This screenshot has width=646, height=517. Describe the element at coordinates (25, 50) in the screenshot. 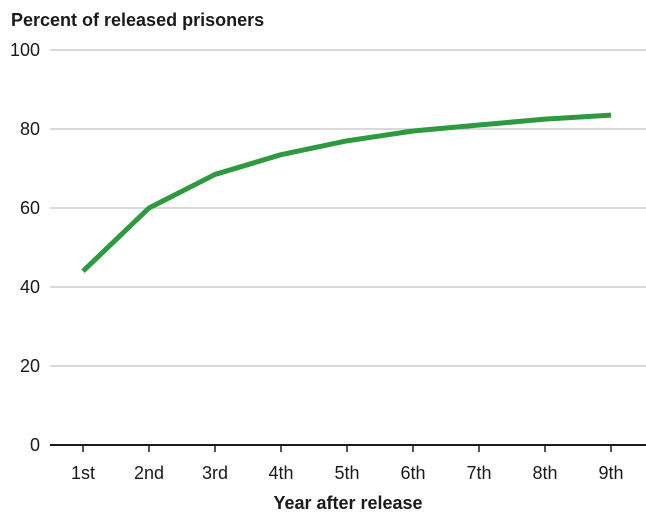

I see `y-tick-label: 100` at that location.